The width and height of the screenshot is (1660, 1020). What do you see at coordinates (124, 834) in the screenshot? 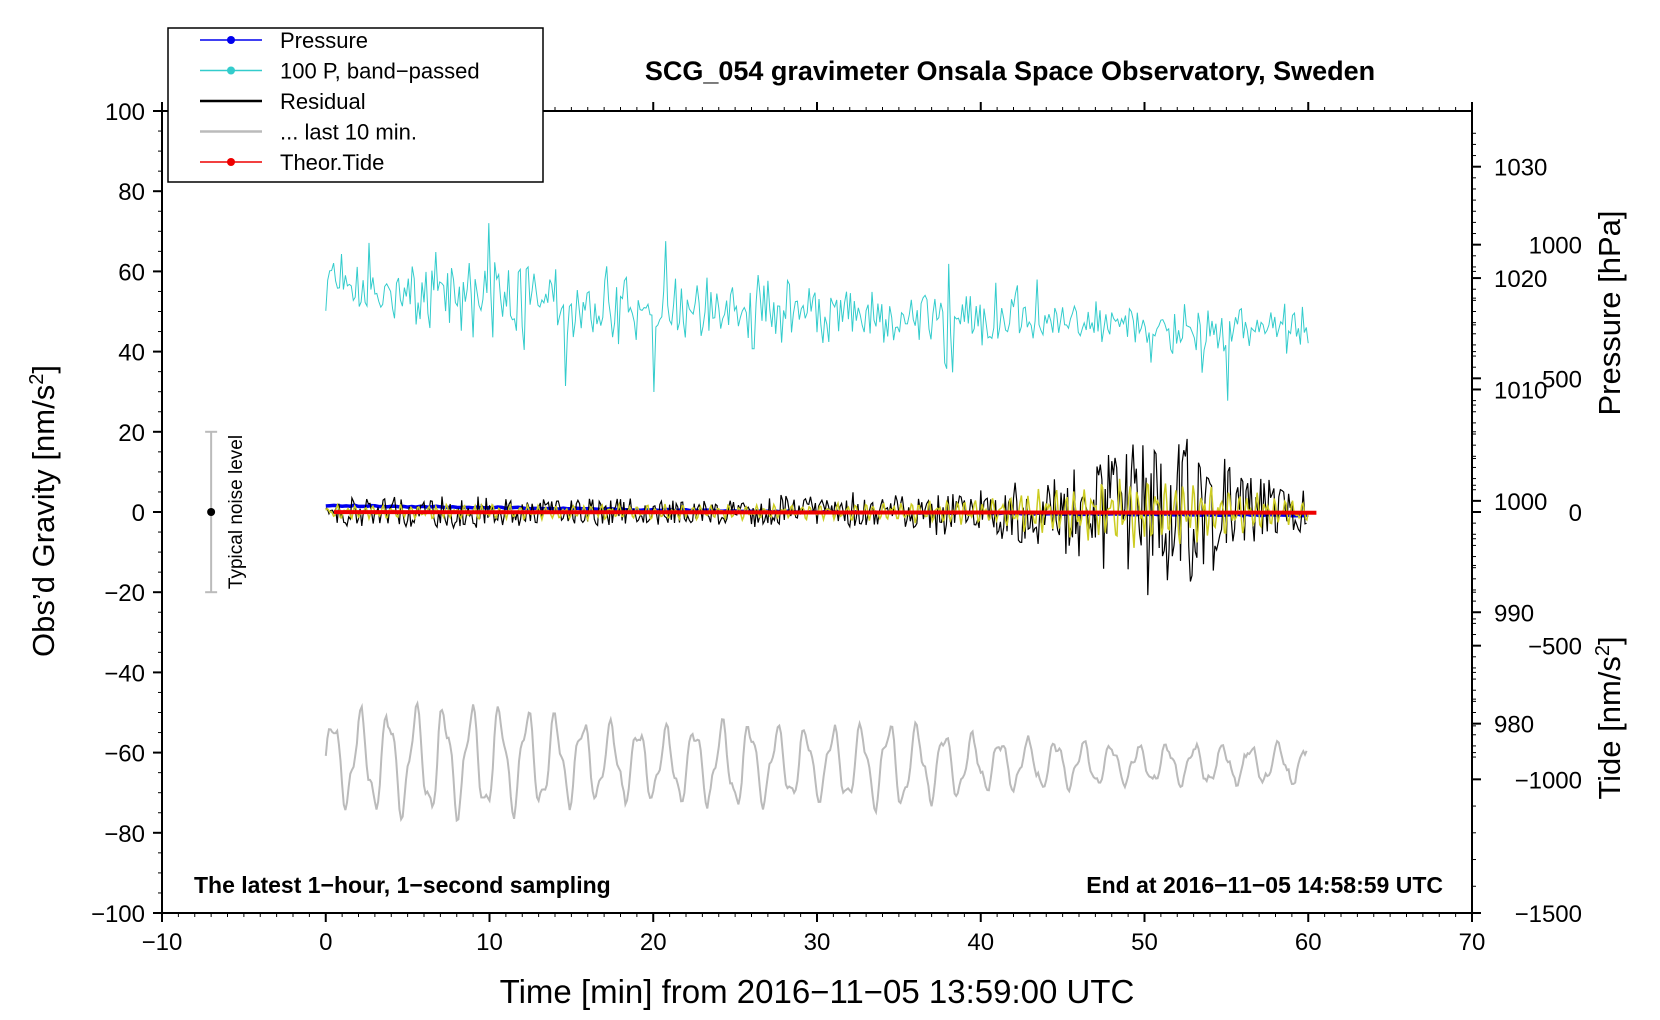
I see `y-tick-label: −80` at bounding box center [124, 834].